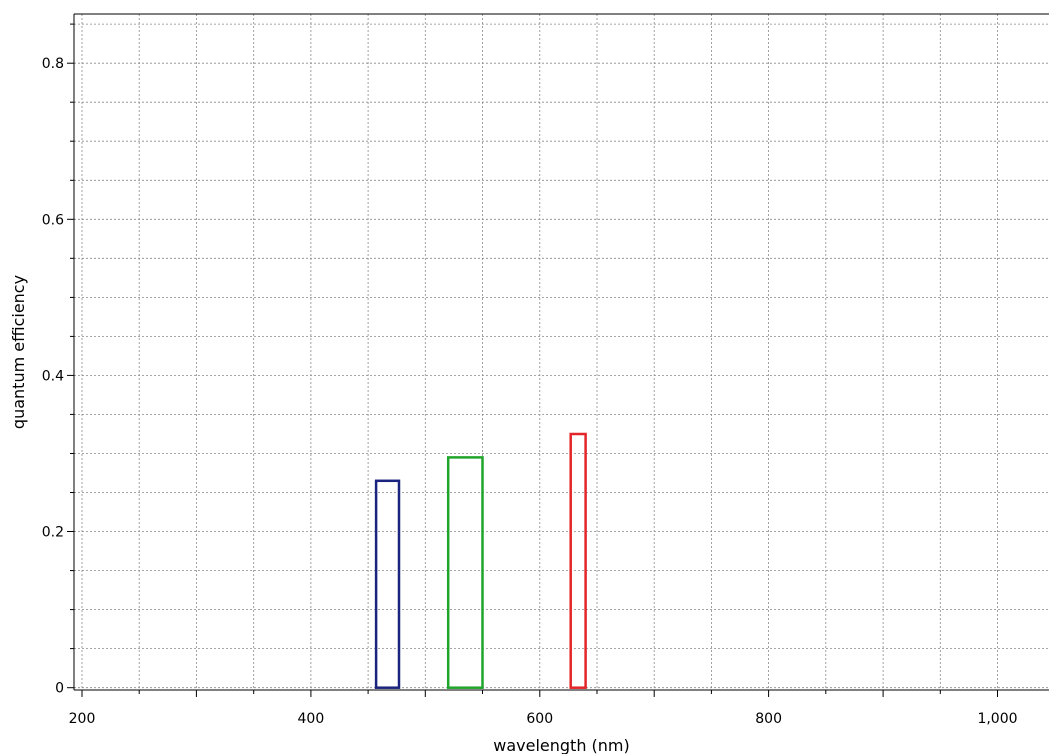  Describe the element at coordinates (768, 719) in the screenshot. I see `x-tick-label: 800` at that location.